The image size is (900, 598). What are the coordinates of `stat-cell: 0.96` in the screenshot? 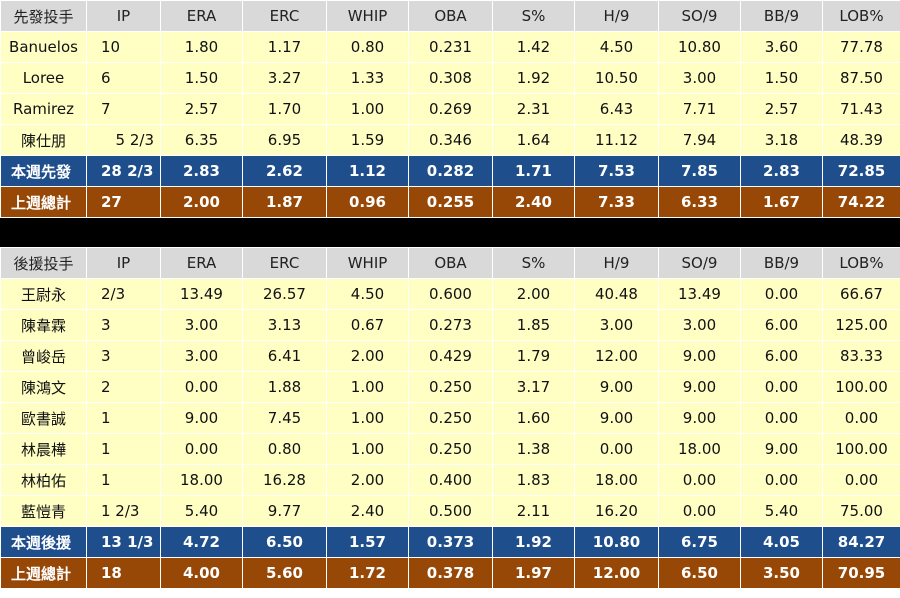 It's located at (367, 202).